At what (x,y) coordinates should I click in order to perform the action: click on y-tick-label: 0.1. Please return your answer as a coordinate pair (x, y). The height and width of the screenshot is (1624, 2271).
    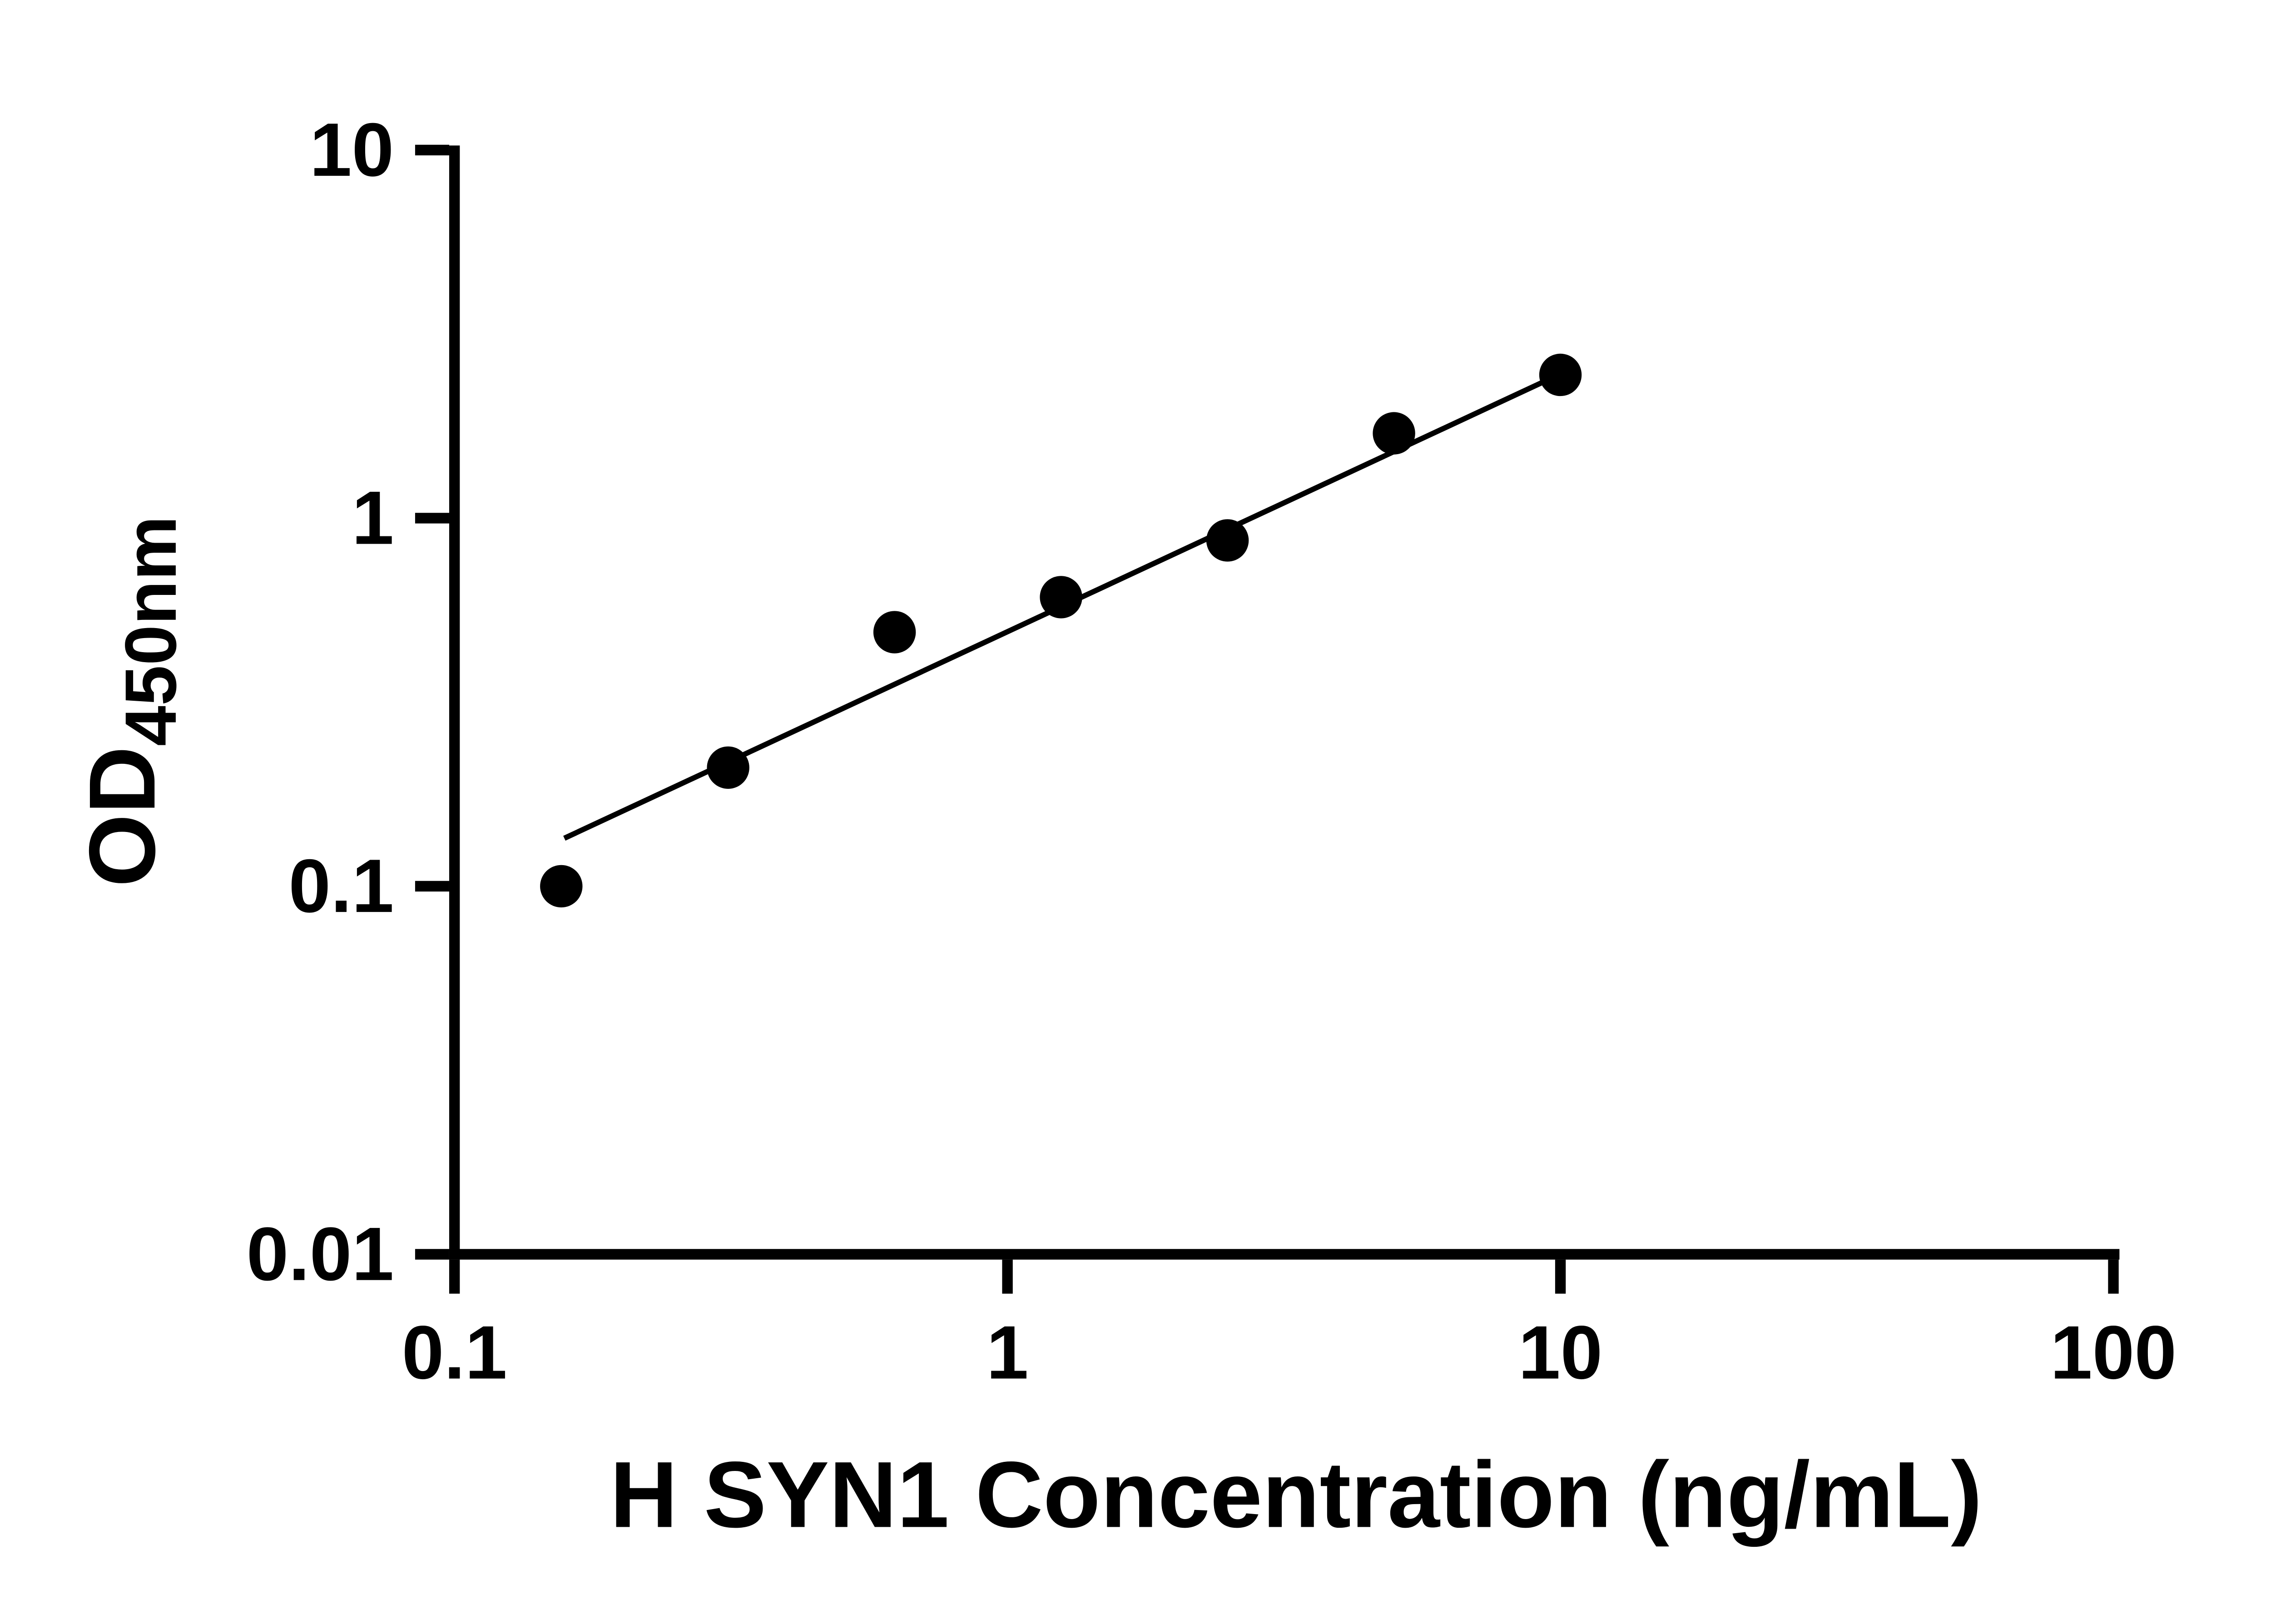
    Looking at the image, I should click on (341, 886).